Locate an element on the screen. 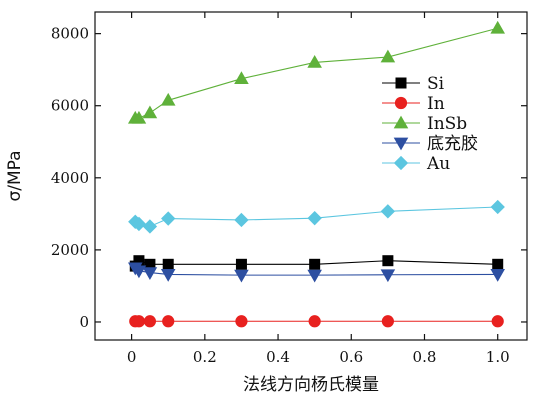 Image resolution: width=535 pixels, height=398 pixels. y-tick-label: 6000 is located at coordinates (70, 106).